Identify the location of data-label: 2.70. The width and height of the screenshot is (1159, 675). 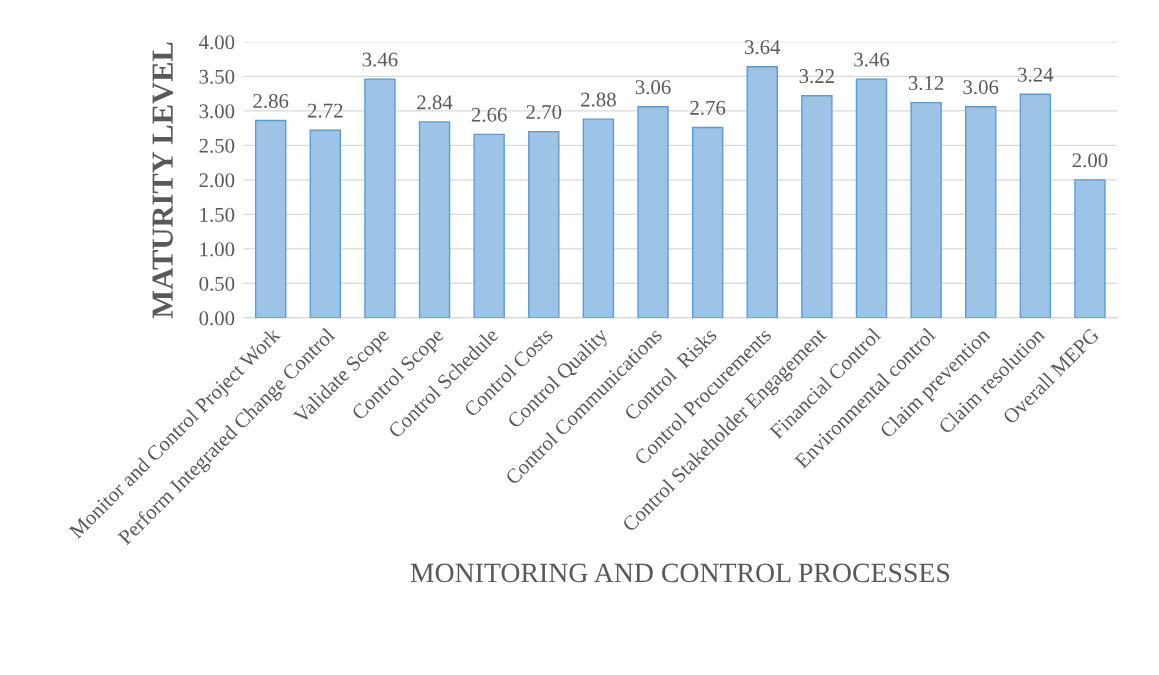
(544, 112).